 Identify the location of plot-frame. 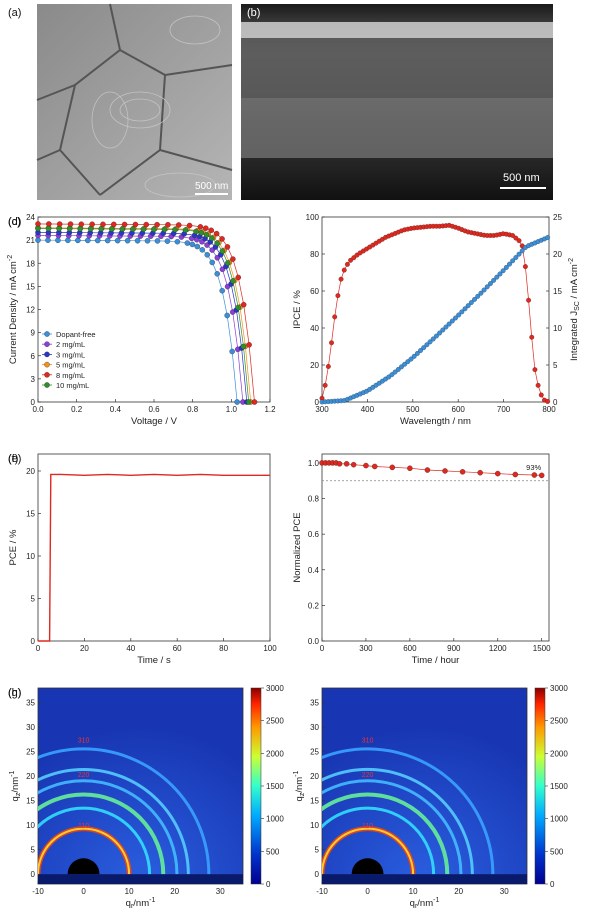
(435, 309).